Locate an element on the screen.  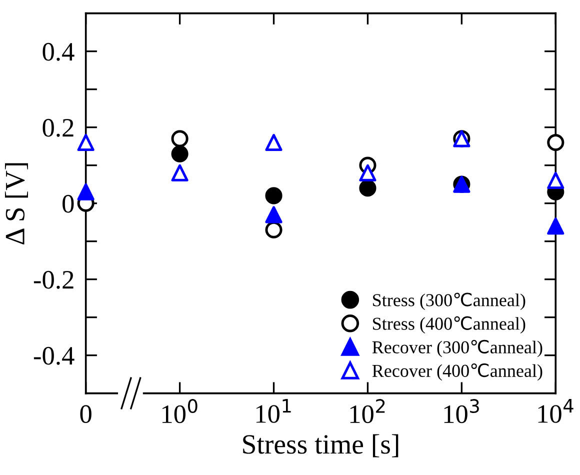
legend-label: Stress (400℃anneal) is located at coordinates (449, 325).